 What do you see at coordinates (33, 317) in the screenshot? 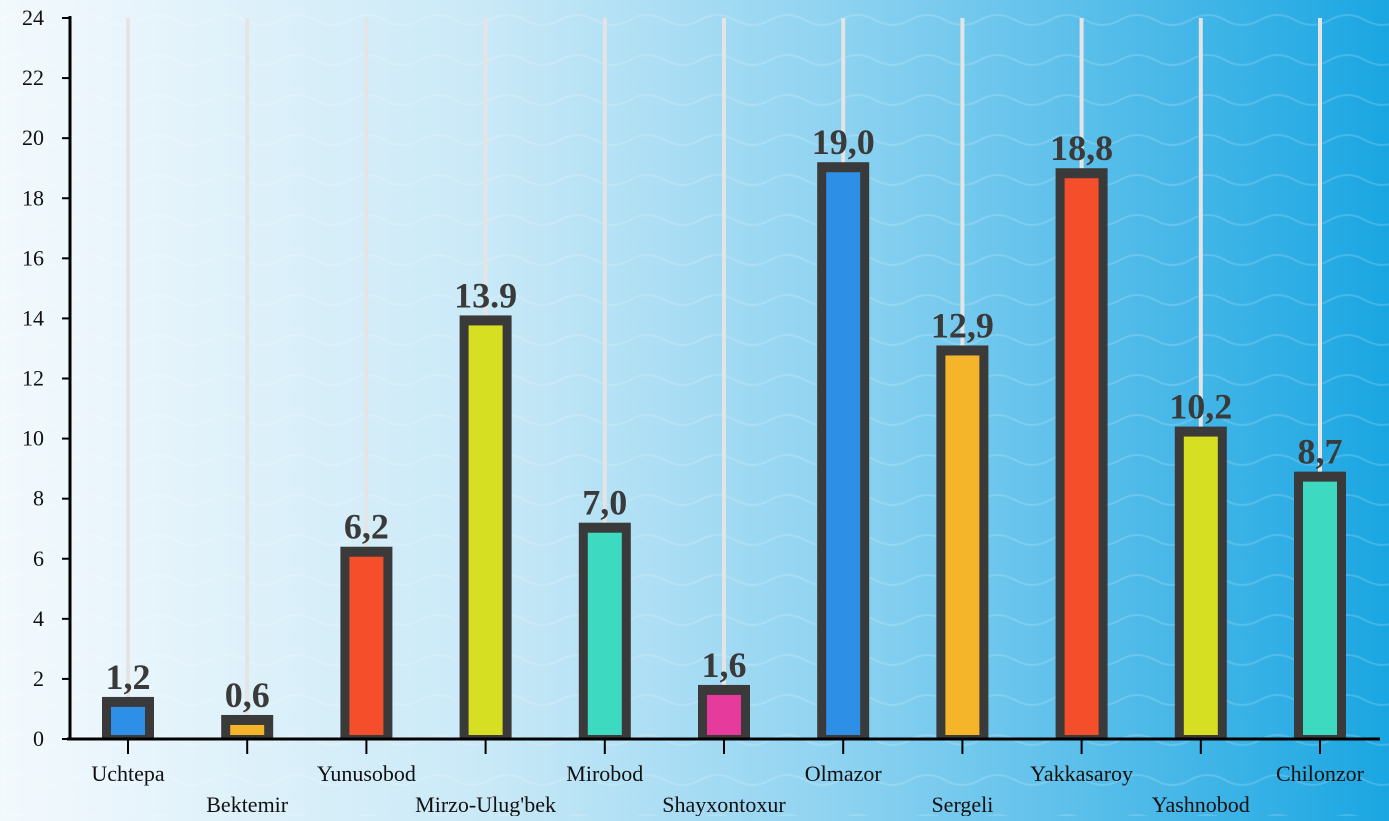
I see `y-tick-label: 14` at bounding box center [33, 317].